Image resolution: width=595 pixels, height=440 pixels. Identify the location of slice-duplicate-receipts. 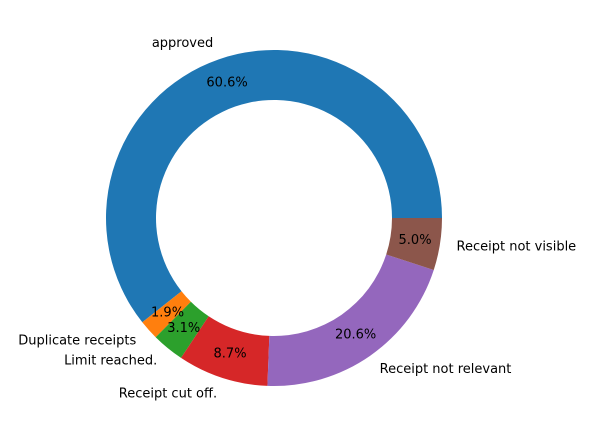
(166, 314).